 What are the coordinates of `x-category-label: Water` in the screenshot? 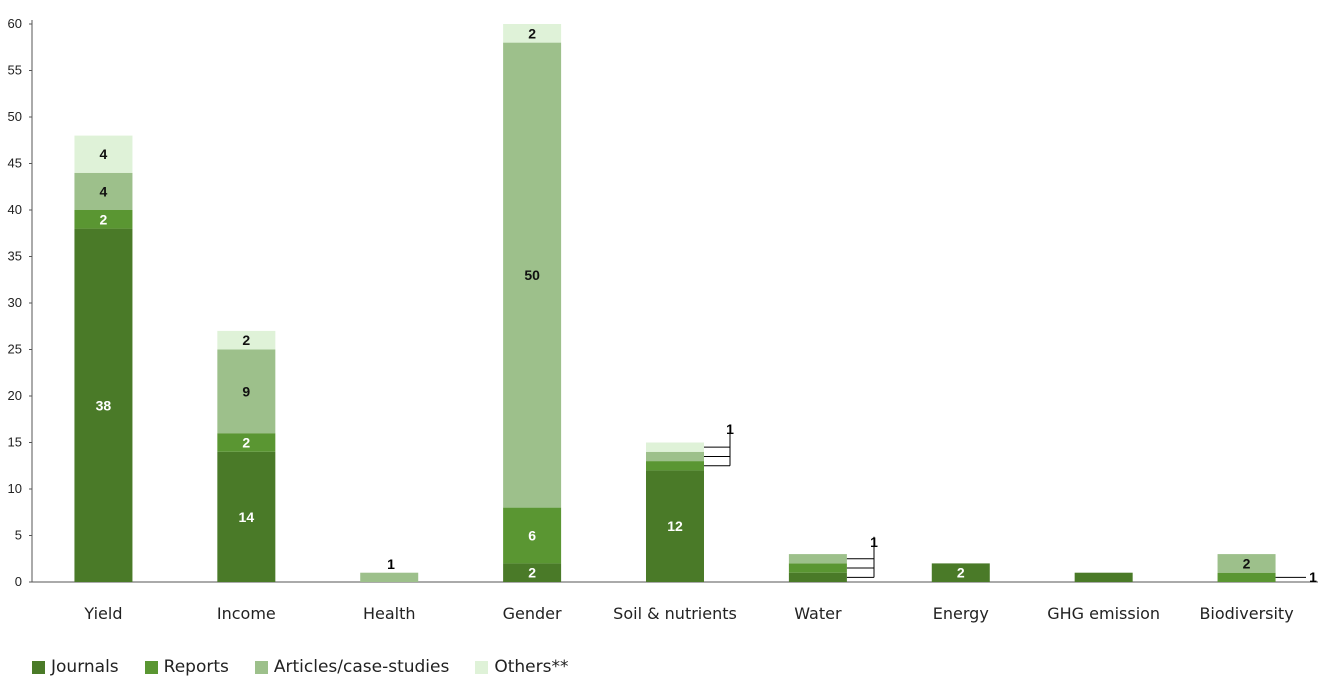 It's located at (818, 613).